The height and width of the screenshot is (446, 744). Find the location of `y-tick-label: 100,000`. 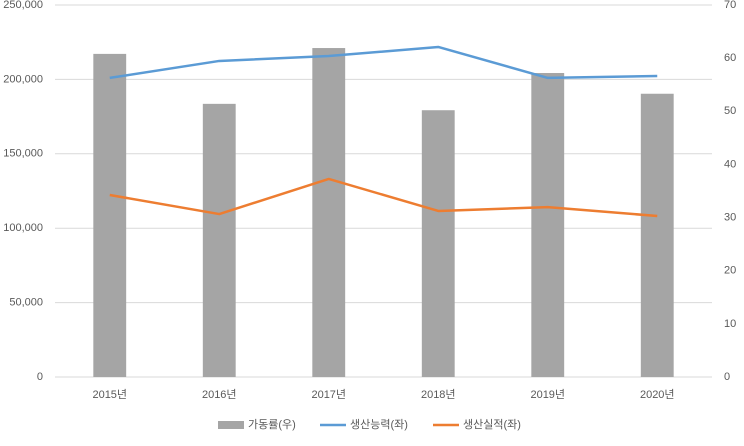

y-tick-label: 100,000 is located at coordinates (23, 228).